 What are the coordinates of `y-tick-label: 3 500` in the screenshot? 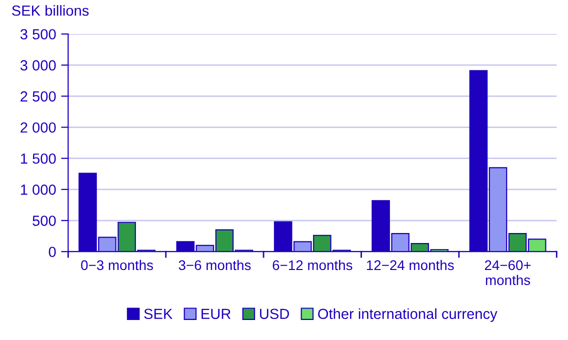 It's located at (38, 34).